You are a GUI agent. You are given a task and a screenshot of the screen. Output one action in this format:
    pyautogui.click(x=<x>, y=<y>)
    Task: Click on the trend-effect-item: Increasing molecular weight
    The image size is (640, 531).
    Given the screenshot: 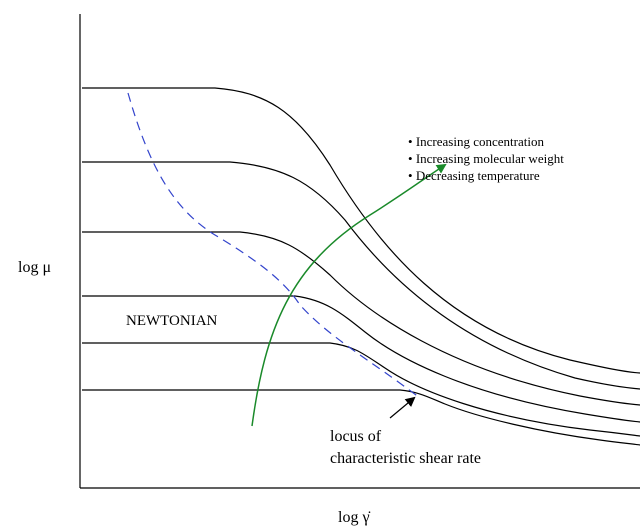 What is the action you would take?
    pyautogui.click(x=486, y=158)
    